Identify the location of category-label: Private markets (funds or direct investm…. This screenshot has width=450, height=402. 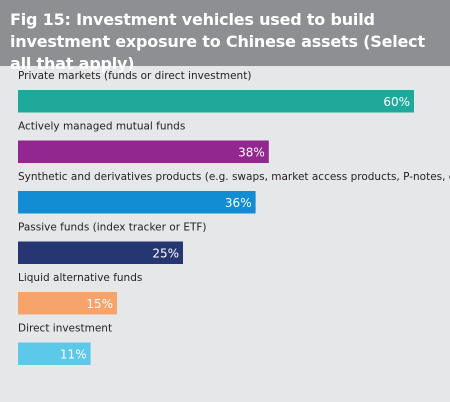
(134, 76).